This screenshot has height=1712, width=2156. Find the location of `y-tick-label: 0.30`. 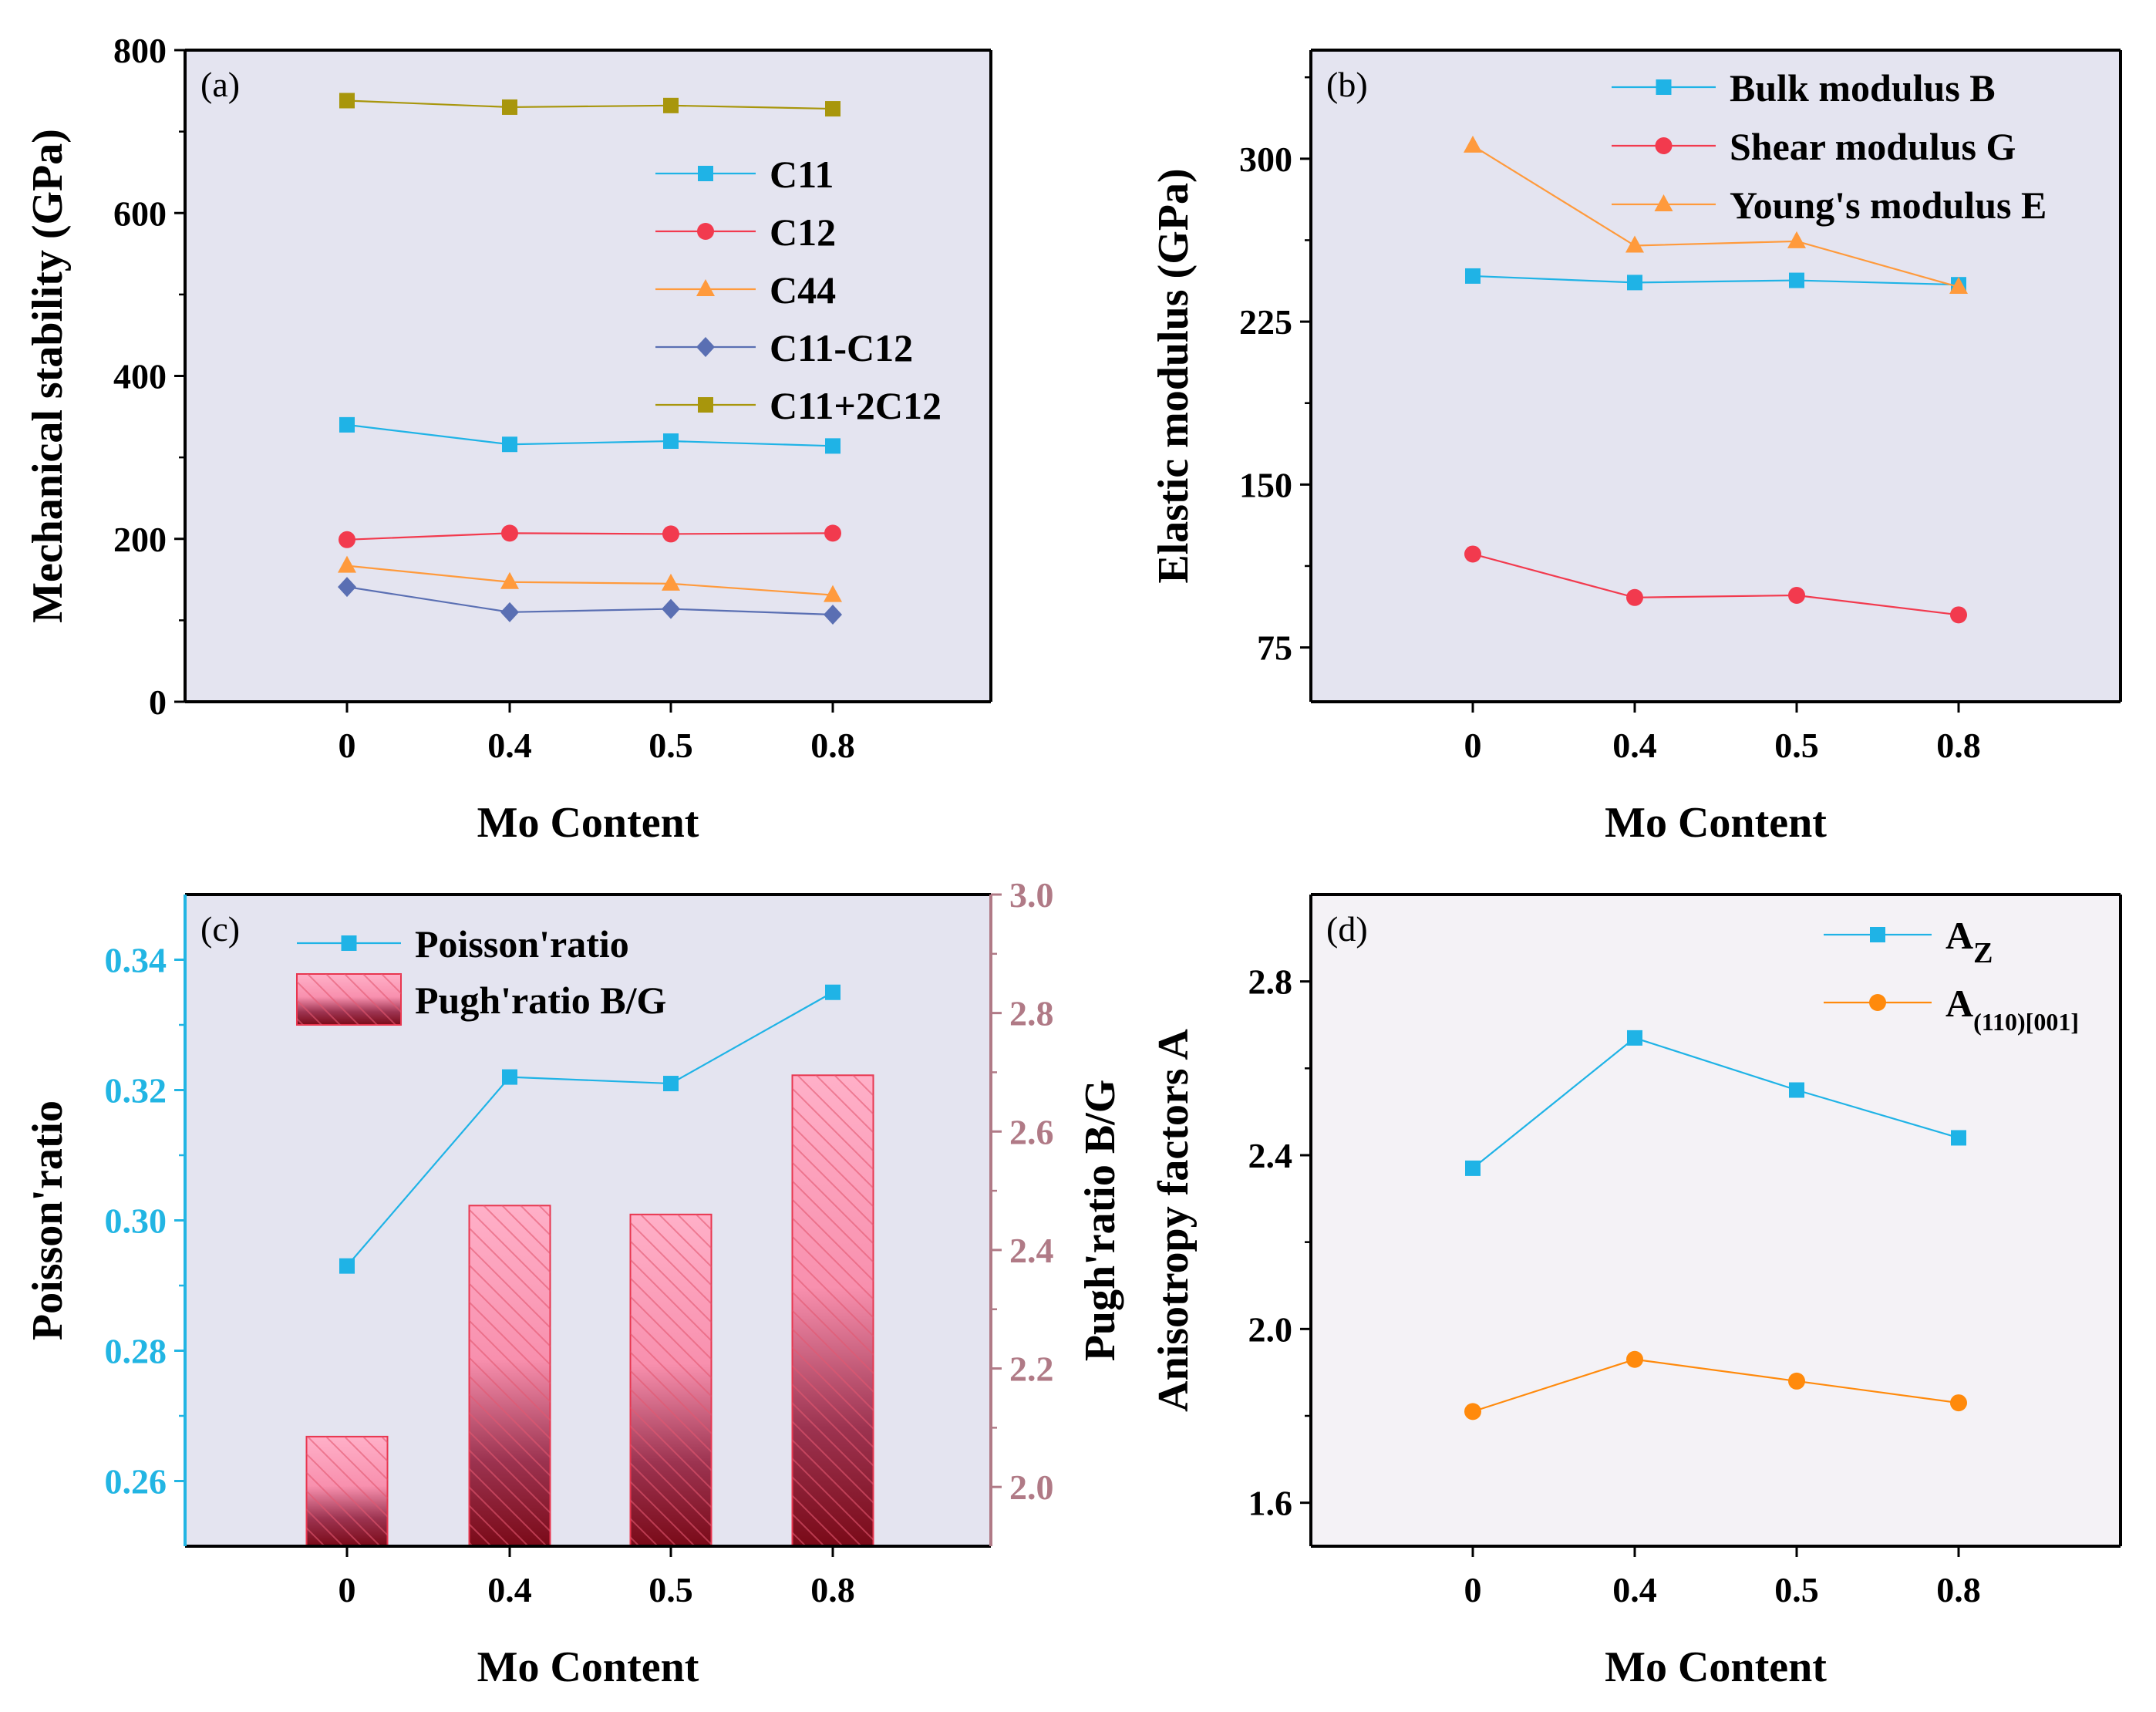

y-tick-label: 0.30 is located at coordinates (136, 1221).